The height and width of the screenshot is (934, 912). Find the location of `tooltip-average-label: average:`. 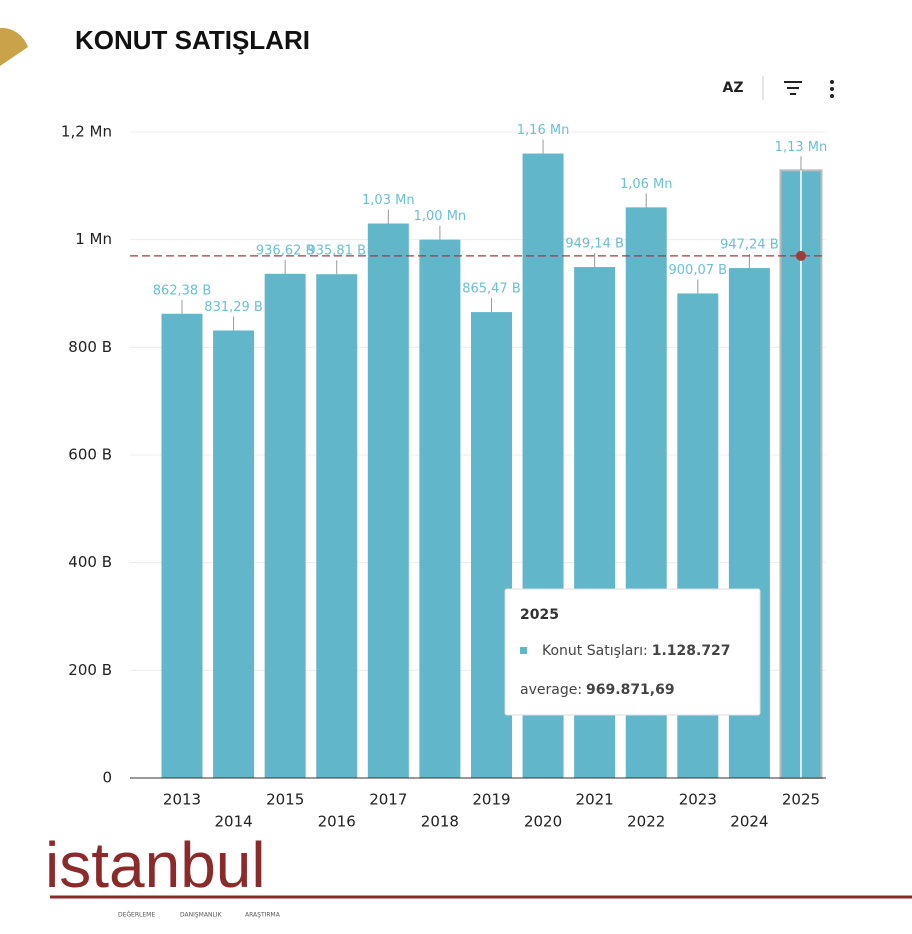

tooltip-average-label: average: is located at coordinates (551, 690).